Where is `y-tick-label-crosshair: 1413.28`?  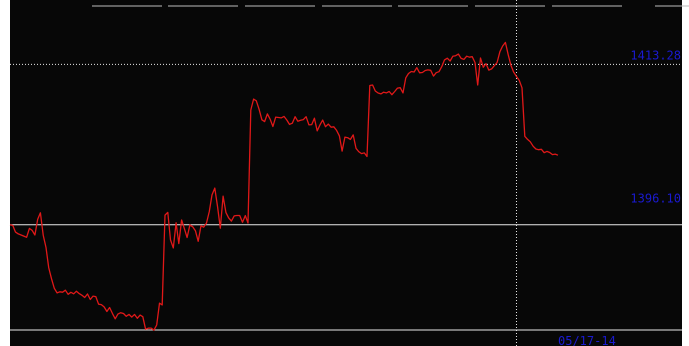
y-tick-label-crosshair: 1413.28 is located at coordinates (655, 55).